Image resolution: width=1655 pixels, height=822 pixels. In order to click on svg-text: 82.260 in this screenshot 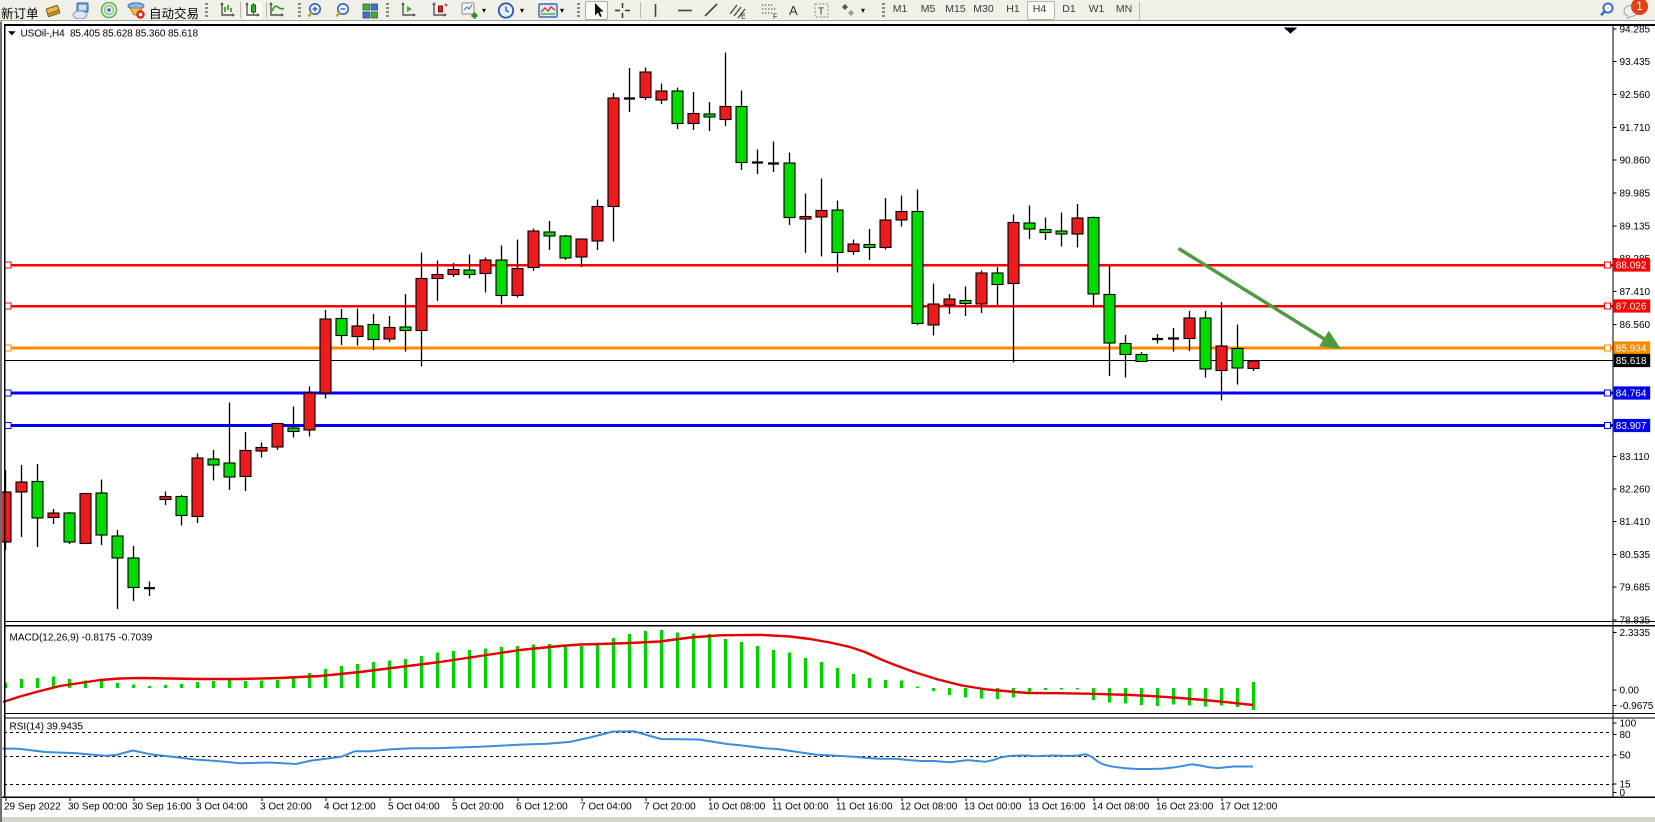, I will do `click(1635, 490)`.